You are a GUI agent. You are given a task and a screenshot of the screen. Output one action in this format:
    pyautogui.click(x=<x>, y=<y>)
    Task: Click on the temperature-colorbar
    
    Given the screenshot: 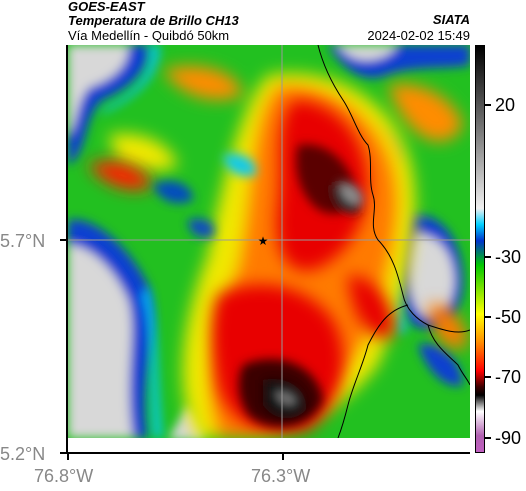 What is the action you would take?
    pyautogui.click(x=480, y=249)
    